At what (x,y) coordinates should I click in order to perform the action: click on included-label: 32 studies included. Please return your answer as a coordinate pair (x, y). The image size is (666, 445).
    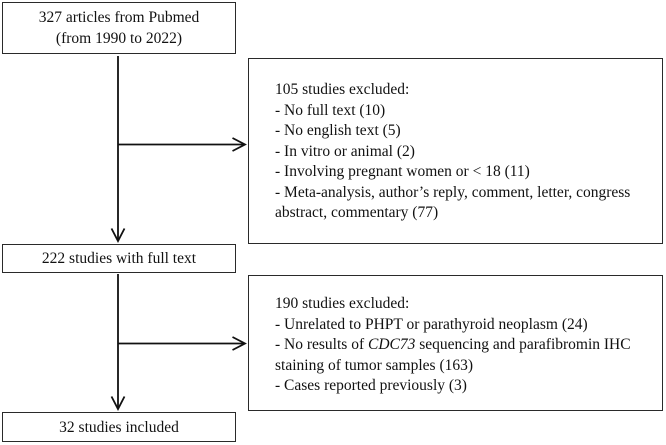
    Looking at the image, I should click on (119, 427).